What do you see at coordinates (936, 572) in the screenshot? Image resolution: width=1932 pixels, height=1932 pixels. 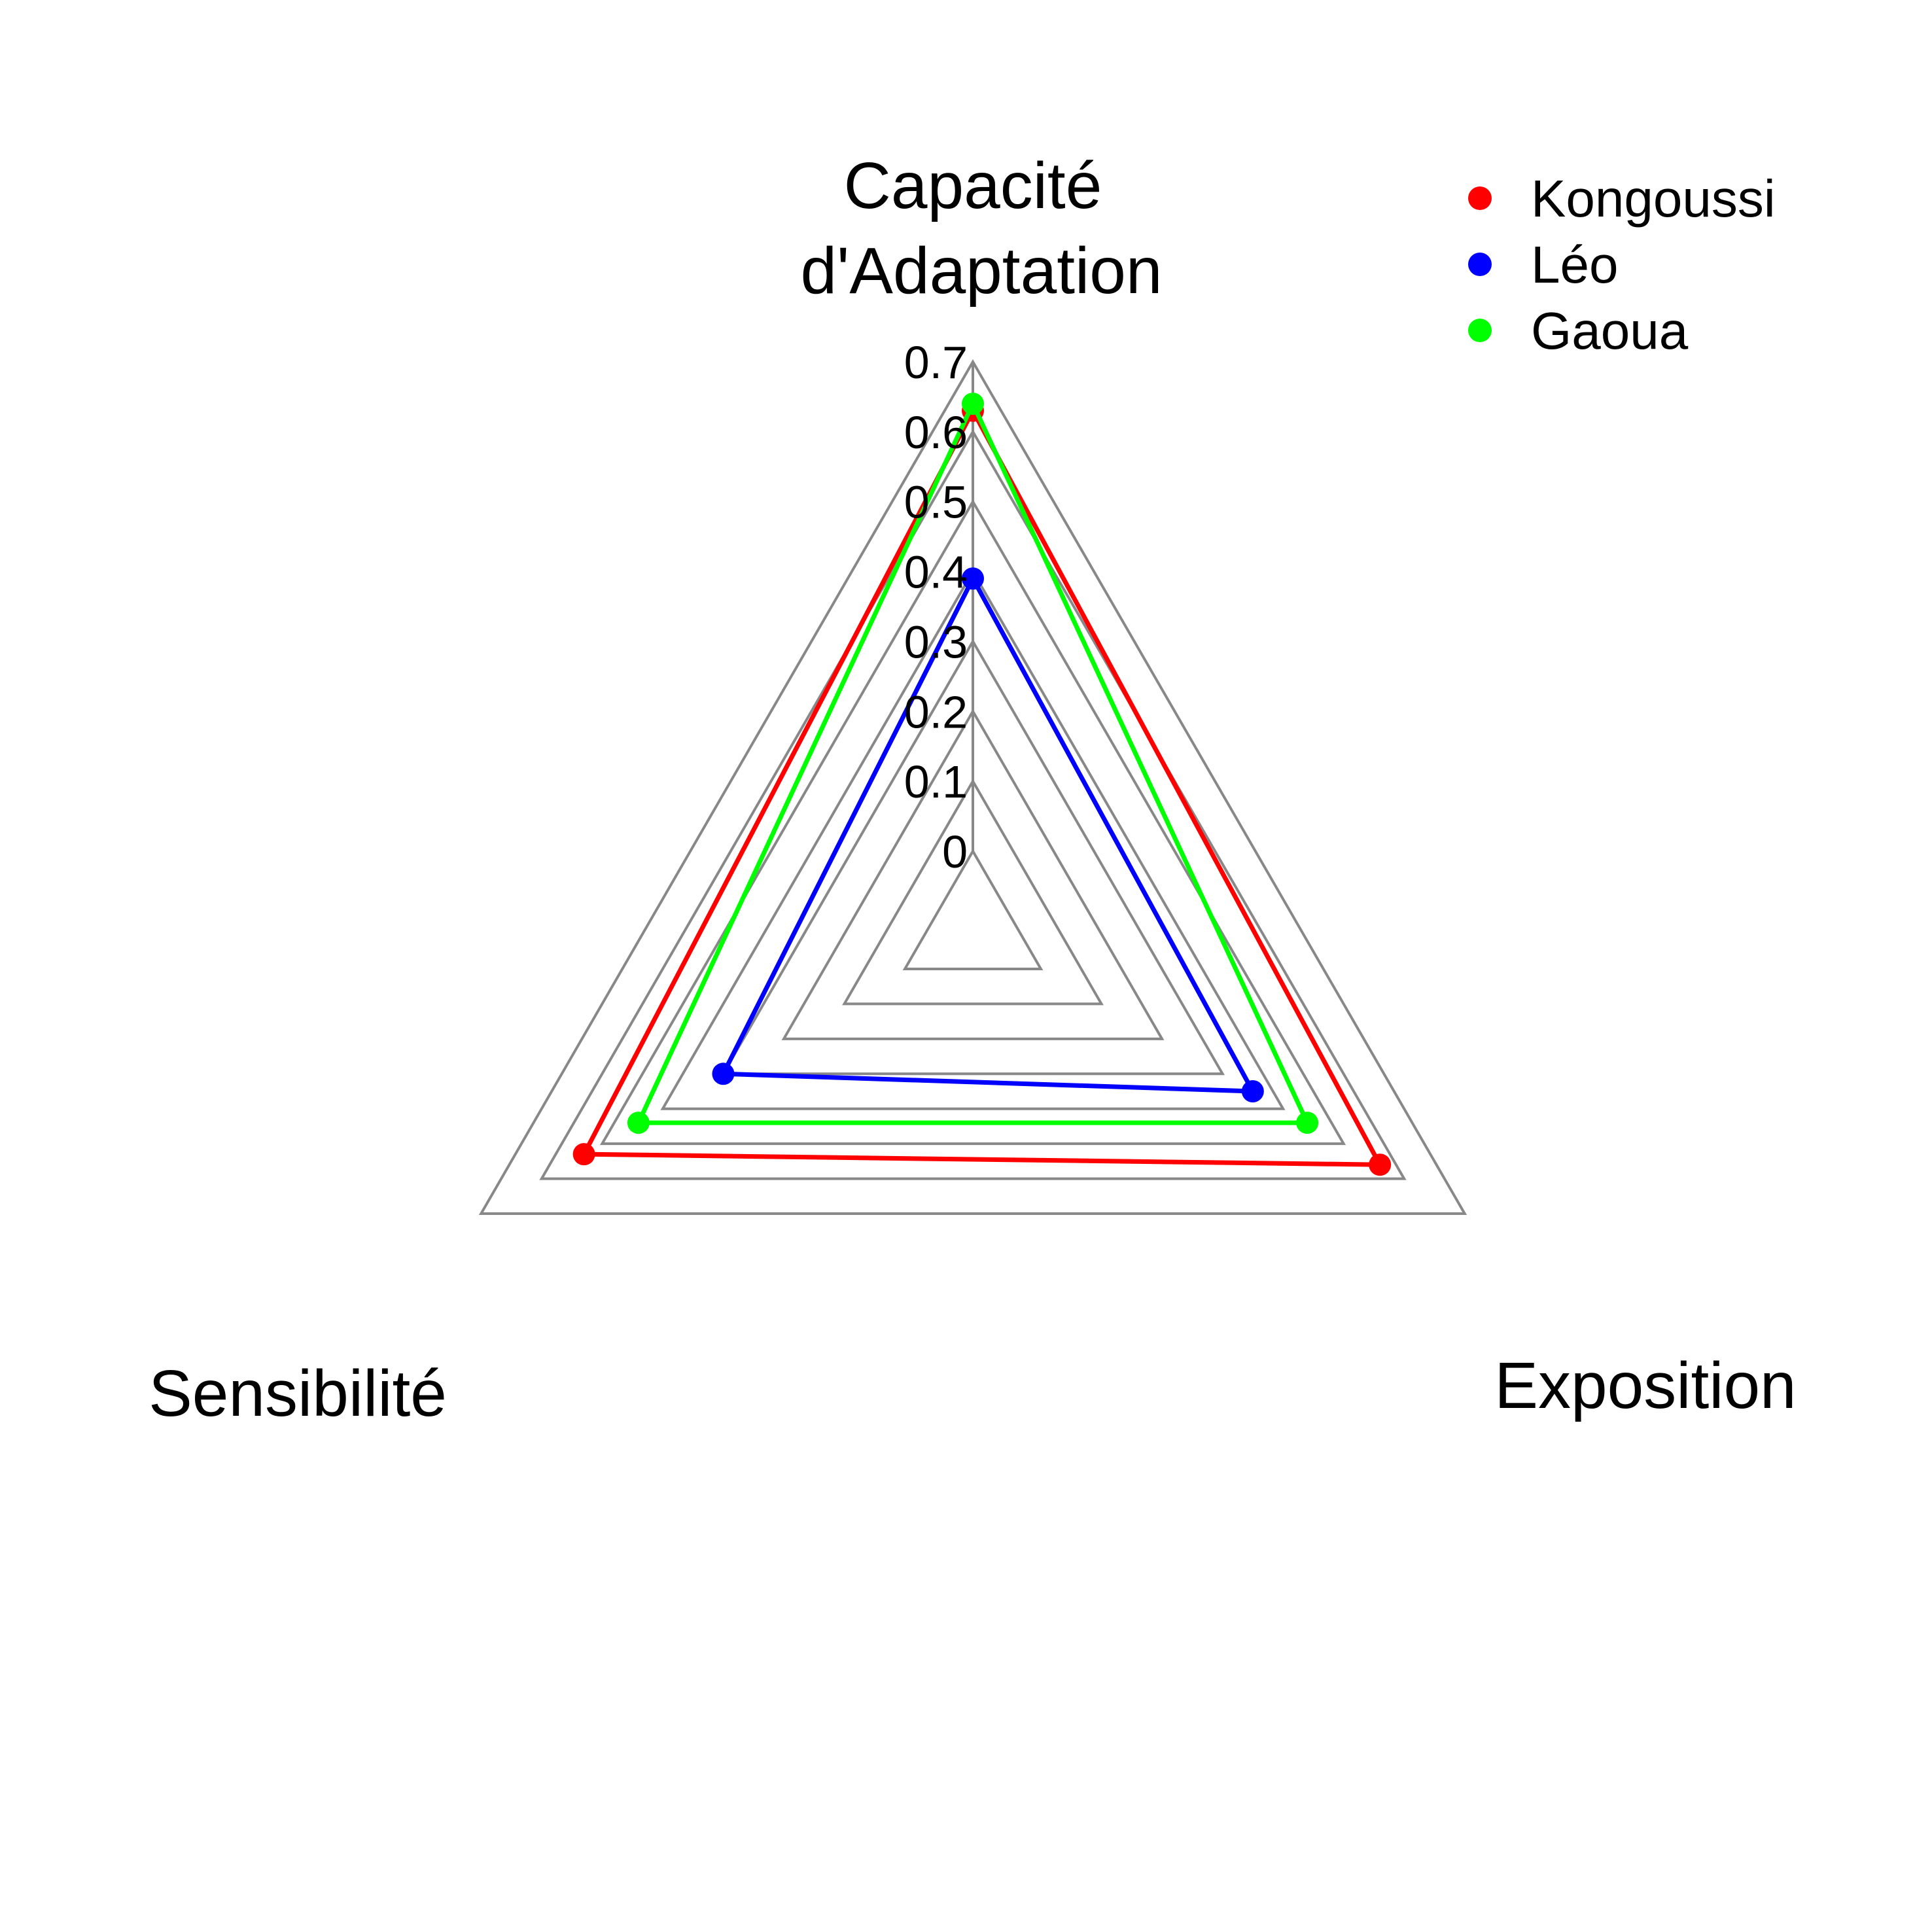 I see `tick-label: 0.4` at bounding box center [936, 572].